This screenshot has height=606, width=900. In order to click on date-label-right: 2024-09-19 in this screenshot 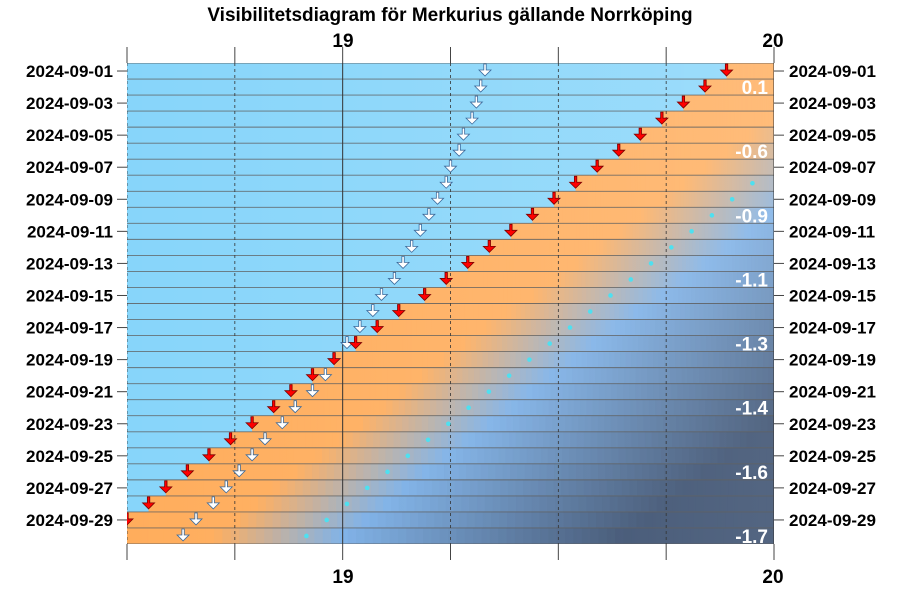, I will do `click(832, 360)`.